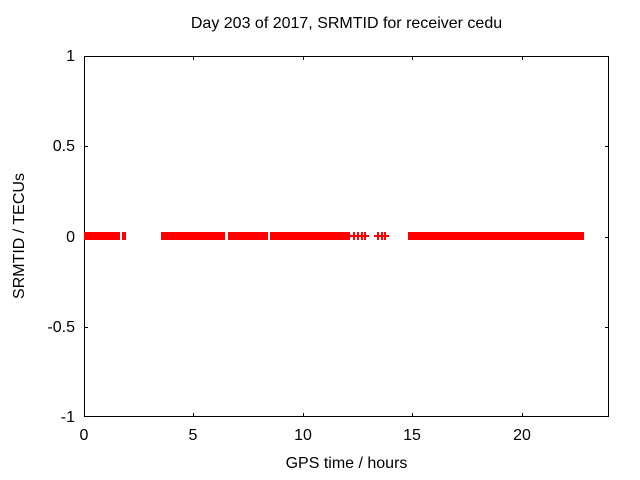 The width and height of the screenshot is (640, 480). Describe the element at coordinates (346, 463) in the screenshot. I see `x-axis-label: GPS time / hours` at that location.